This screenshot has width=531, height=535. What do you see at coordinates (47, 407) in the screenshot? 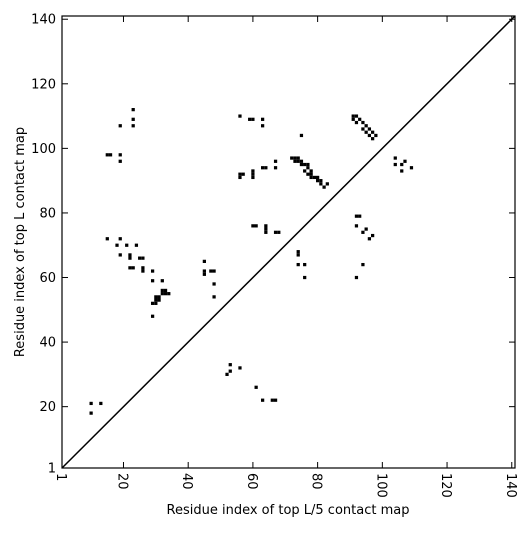
I see `y-tick-label: 20` at bounding box center [47, 407].